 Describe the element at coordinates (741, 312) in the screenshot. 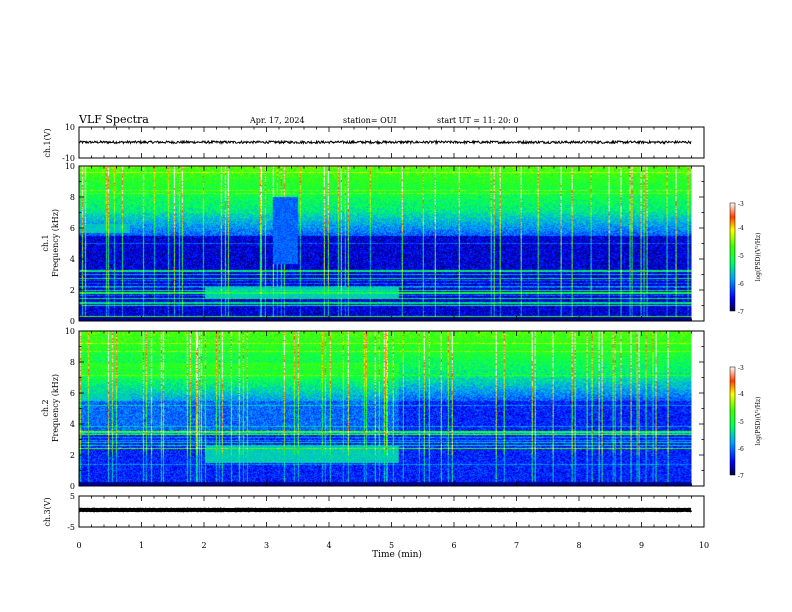

I see `ch1-colorbar-tick-m7: -7` at that location.